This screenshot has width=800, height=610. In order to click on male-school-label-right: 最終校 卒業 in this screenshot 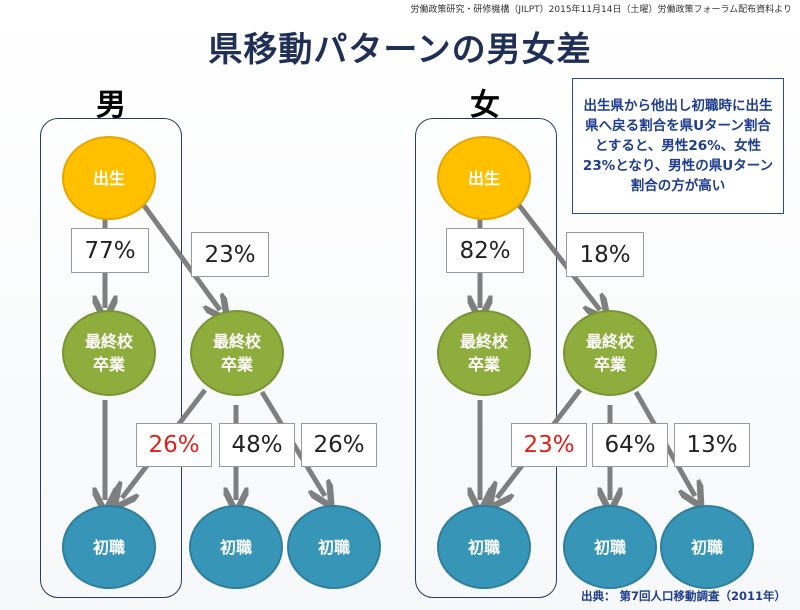, I will do `click(236, 353)`.